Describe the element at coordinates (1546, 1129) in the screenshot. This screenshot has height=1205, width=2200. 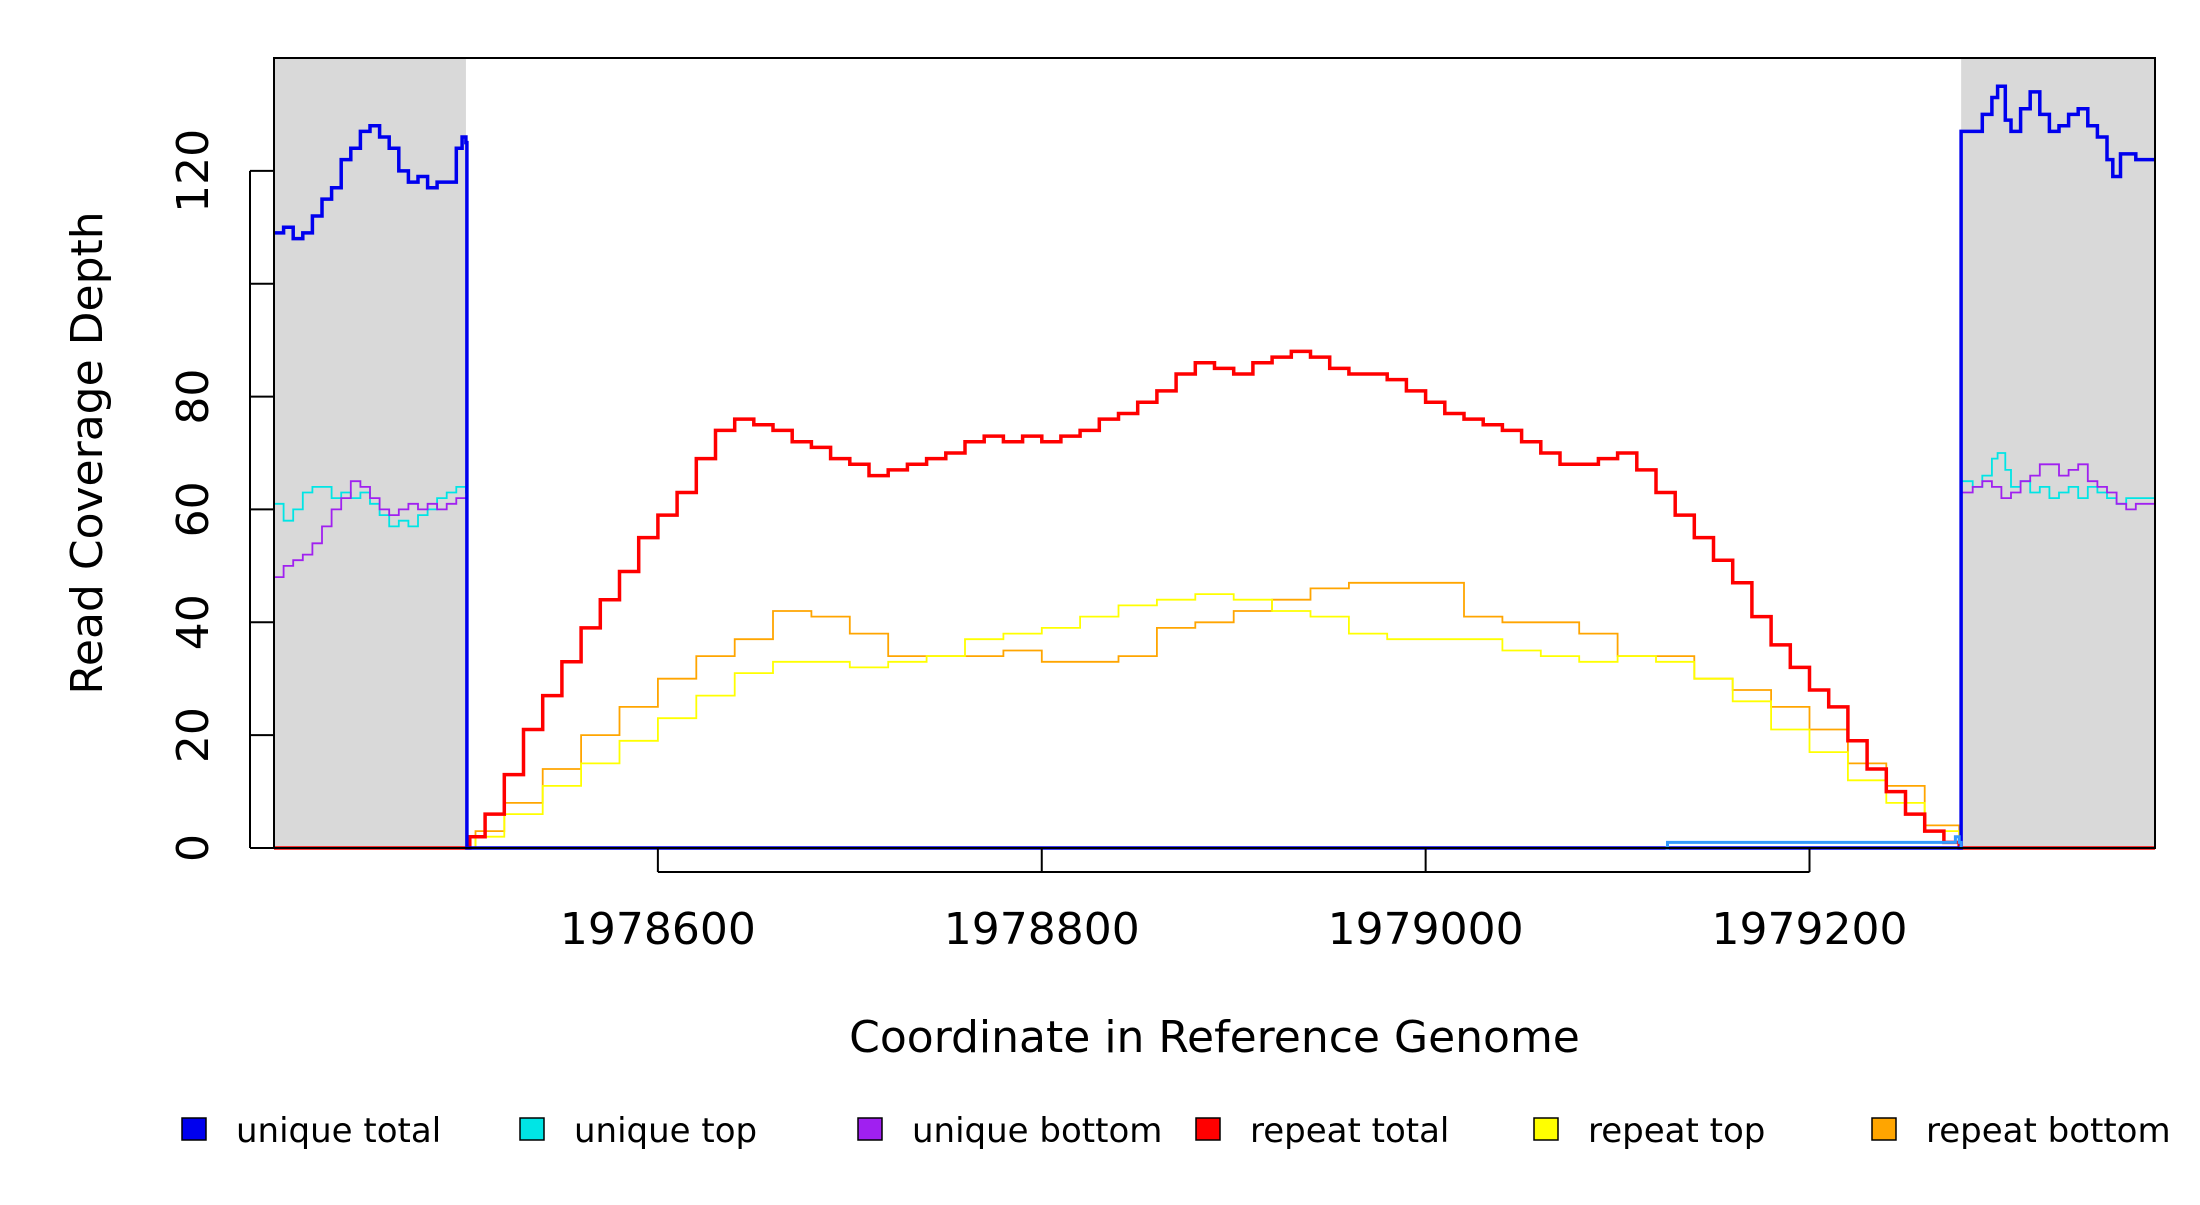
I see `legend-swatch-repeat-top` at that location.